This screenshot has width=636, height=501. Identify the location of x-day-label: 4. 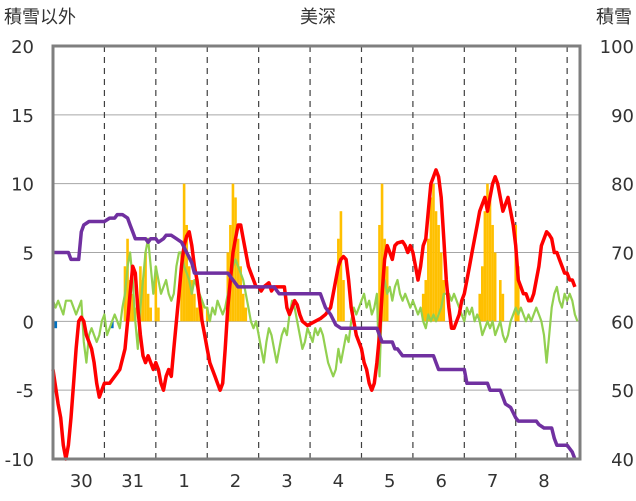
(338, 481).